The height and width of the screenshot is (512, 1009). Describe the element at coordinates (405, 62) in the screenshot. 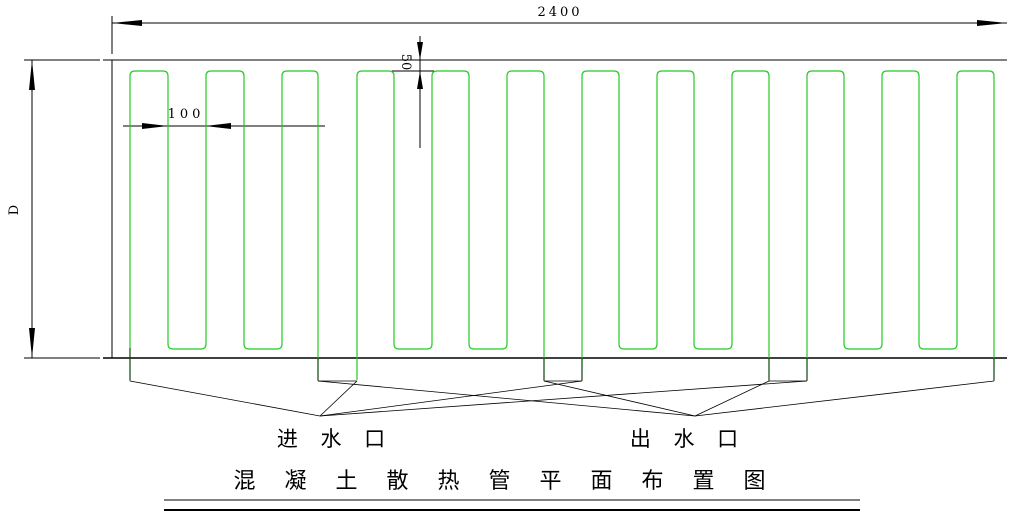

I see `offset-dimension-text: 50` at that location.